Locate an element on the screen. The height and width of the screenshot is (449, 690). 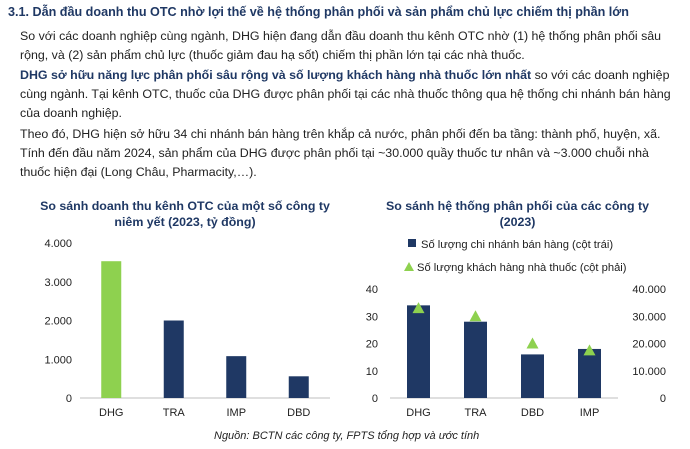
chart2-legend-branches: Số lượng chi nhánh bán hàng (cột trái) is located at coordinates (510, 245).